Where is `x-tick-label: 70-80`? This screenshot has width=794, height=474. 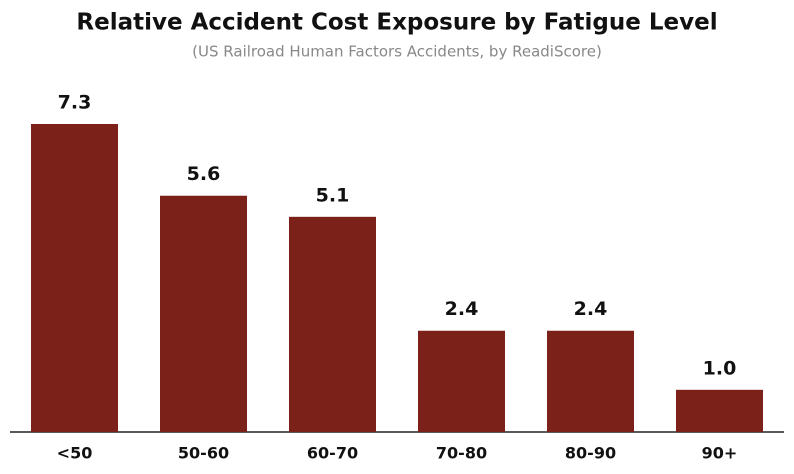
x-tick-label: 70-80 is located at coordinates (461, 453).